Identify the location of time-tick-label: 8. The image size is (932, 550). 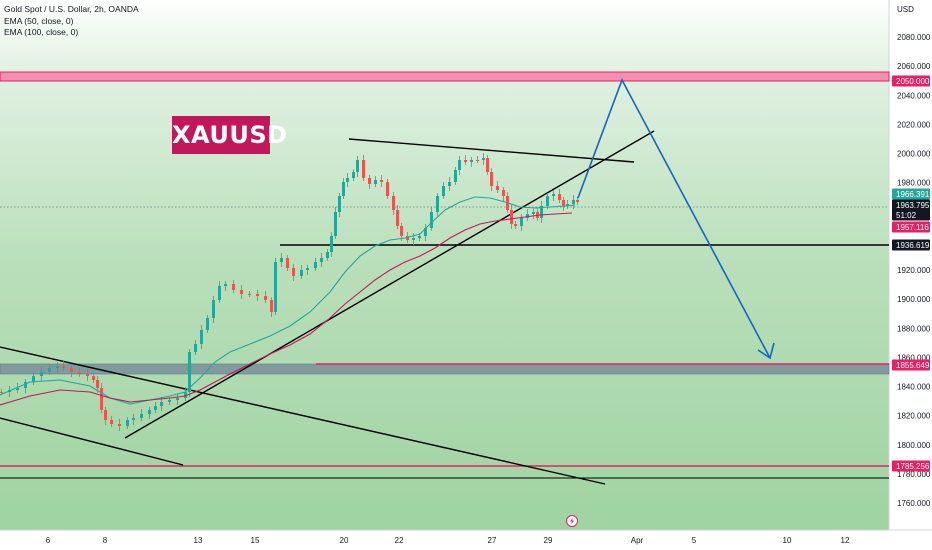
(105, 540).